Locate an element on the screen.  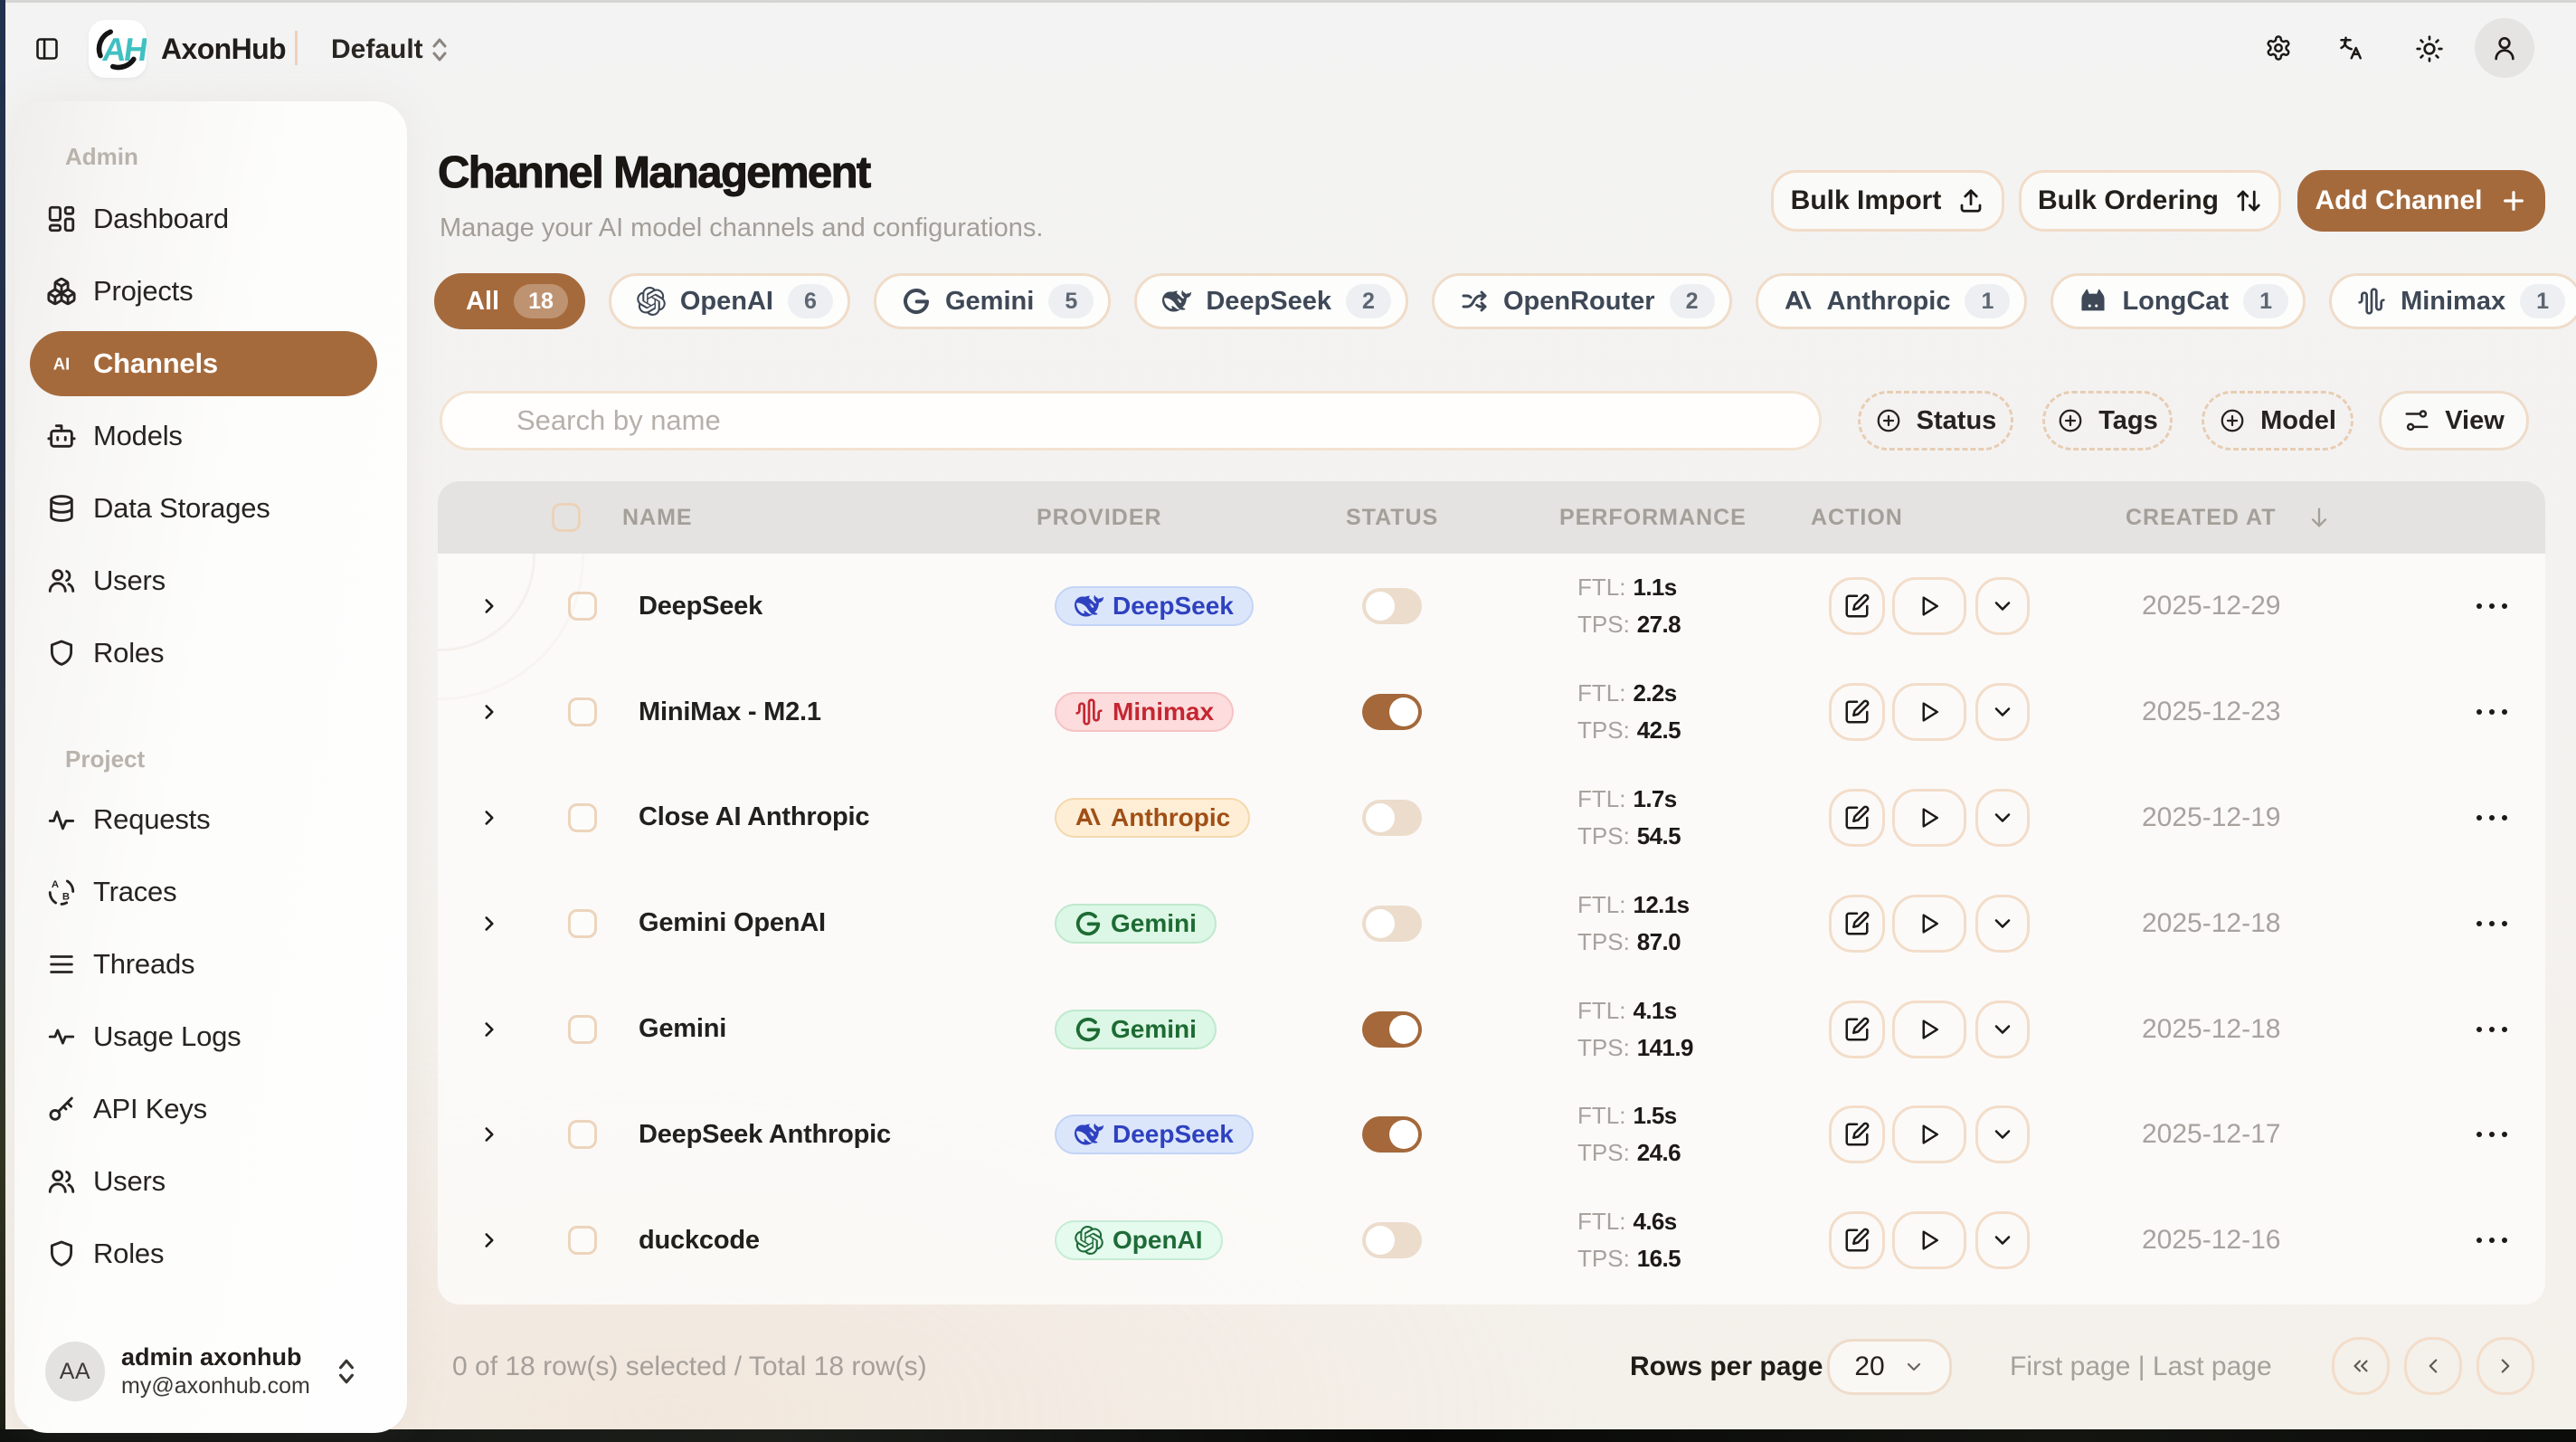
svg-text: AH is located at coordinates (124, 49).